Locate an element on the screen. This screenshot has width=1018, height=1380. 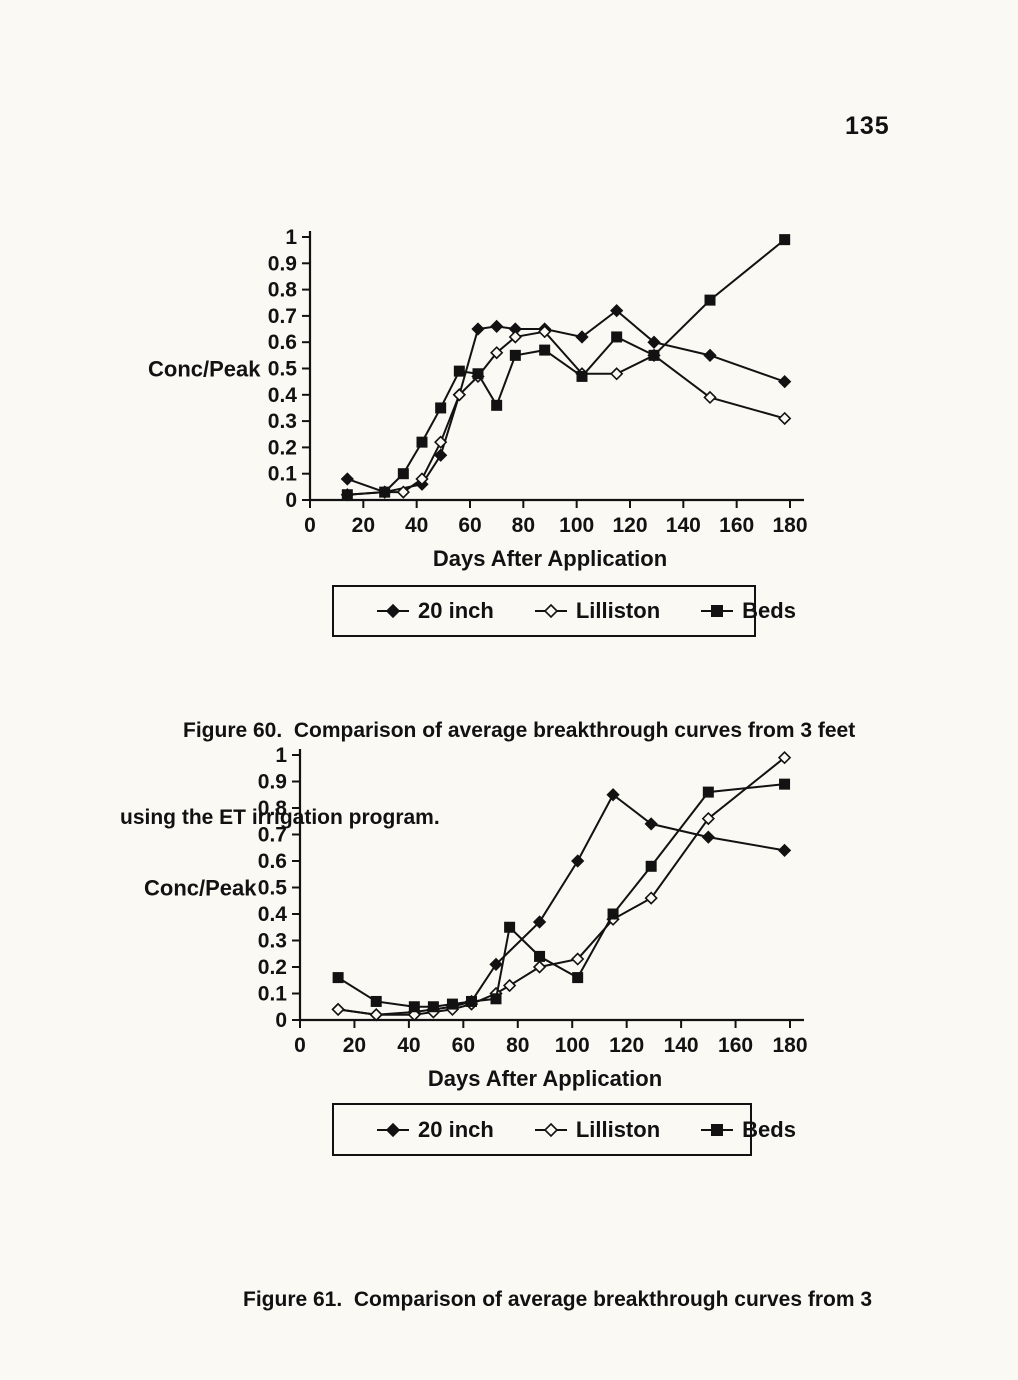
legend-item-lilliston: Lilliston is located at coordinates (597, 611).